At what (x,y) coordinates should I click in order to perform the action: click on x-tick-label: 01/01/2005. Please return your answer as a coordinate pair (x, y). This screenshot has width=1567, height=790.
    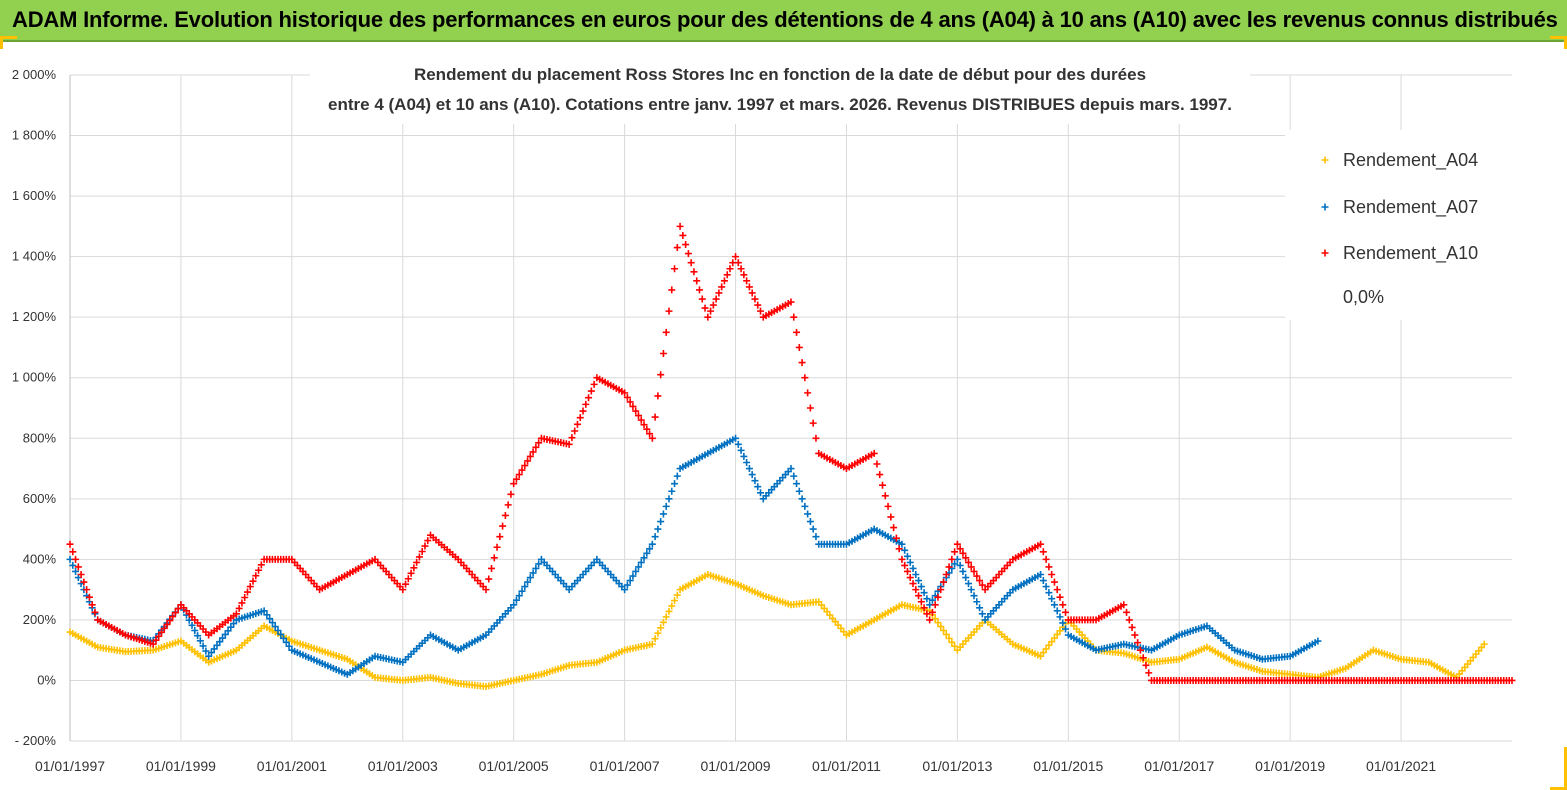
    Looking at the image, I should click on (514, 766).